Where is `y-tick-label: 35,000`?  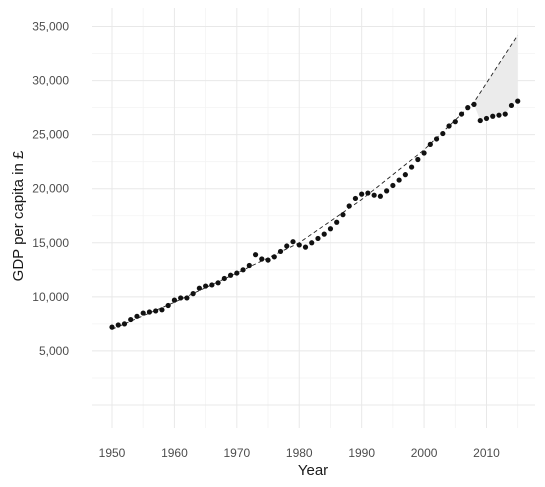
y-tick-label: 35,000 is located at coordinates (50, 27).